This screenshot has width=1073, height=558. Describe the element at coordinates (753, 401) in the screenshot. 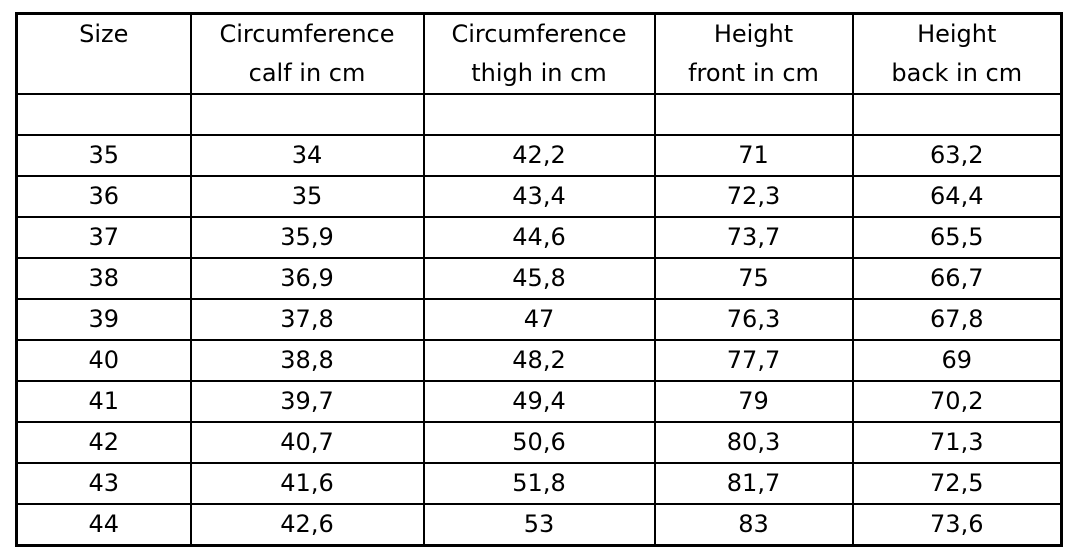

I see `cell-height-front: 79` at that location.